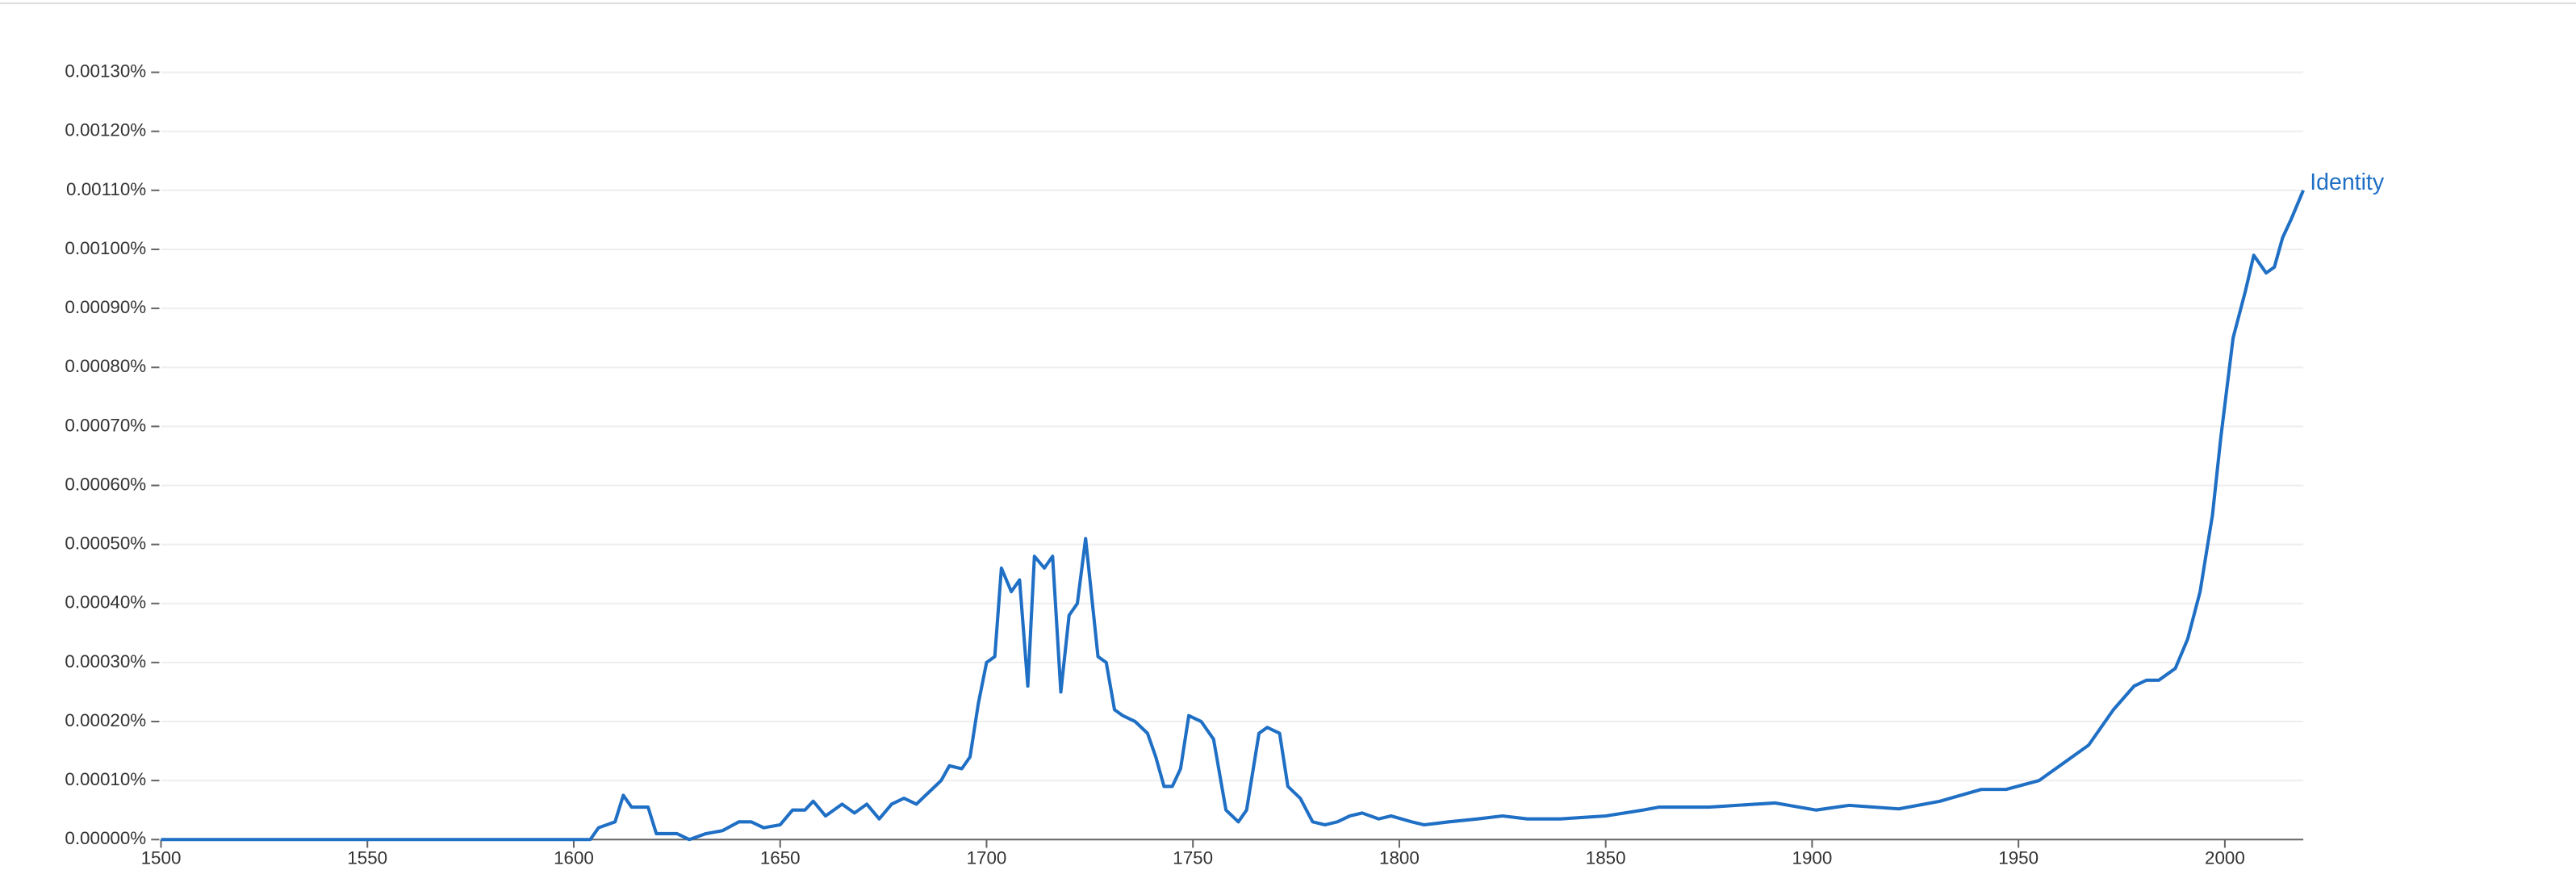 This screenshot has width=2576, height=891. Describe the element at coordinates (2347, 182) in the screenshot. I see `series-label: Identity` at that location.